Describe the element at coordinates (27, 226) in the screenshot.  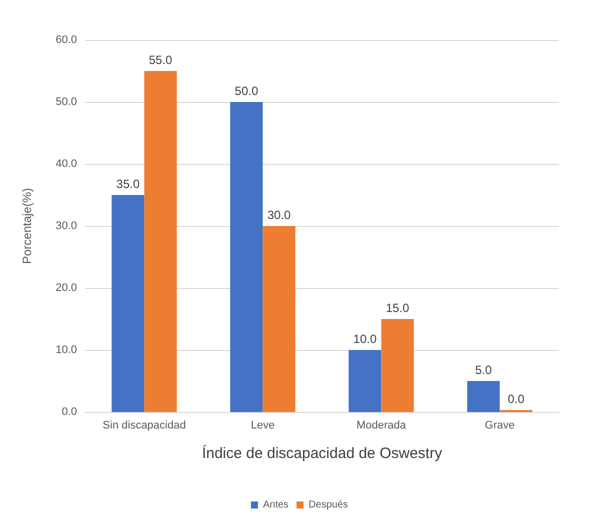
I see `y-axis-title: Porcentaje(%)` at that location.